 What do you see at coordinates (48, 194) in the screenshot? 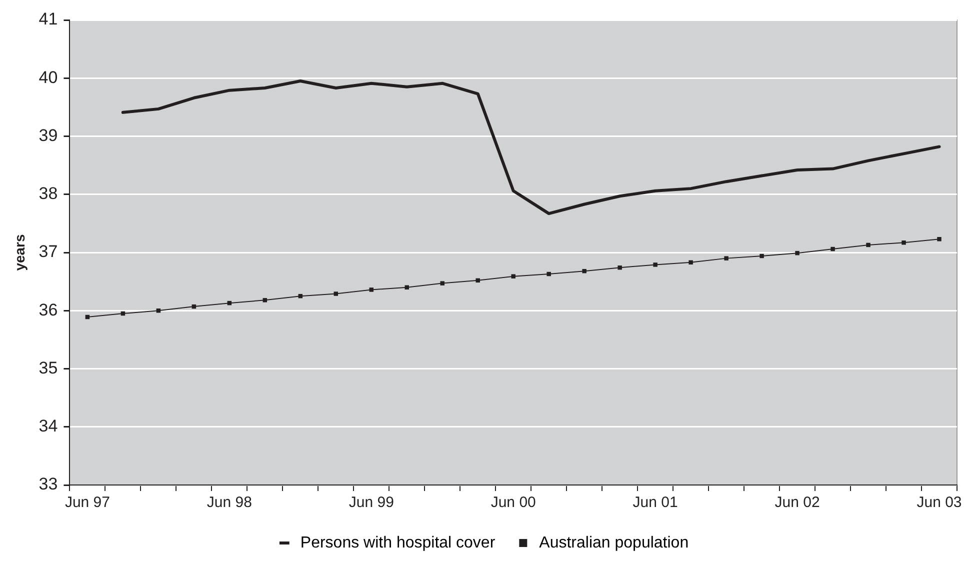
I see `y-tick-label: 38` at bounding box center [48, 194].